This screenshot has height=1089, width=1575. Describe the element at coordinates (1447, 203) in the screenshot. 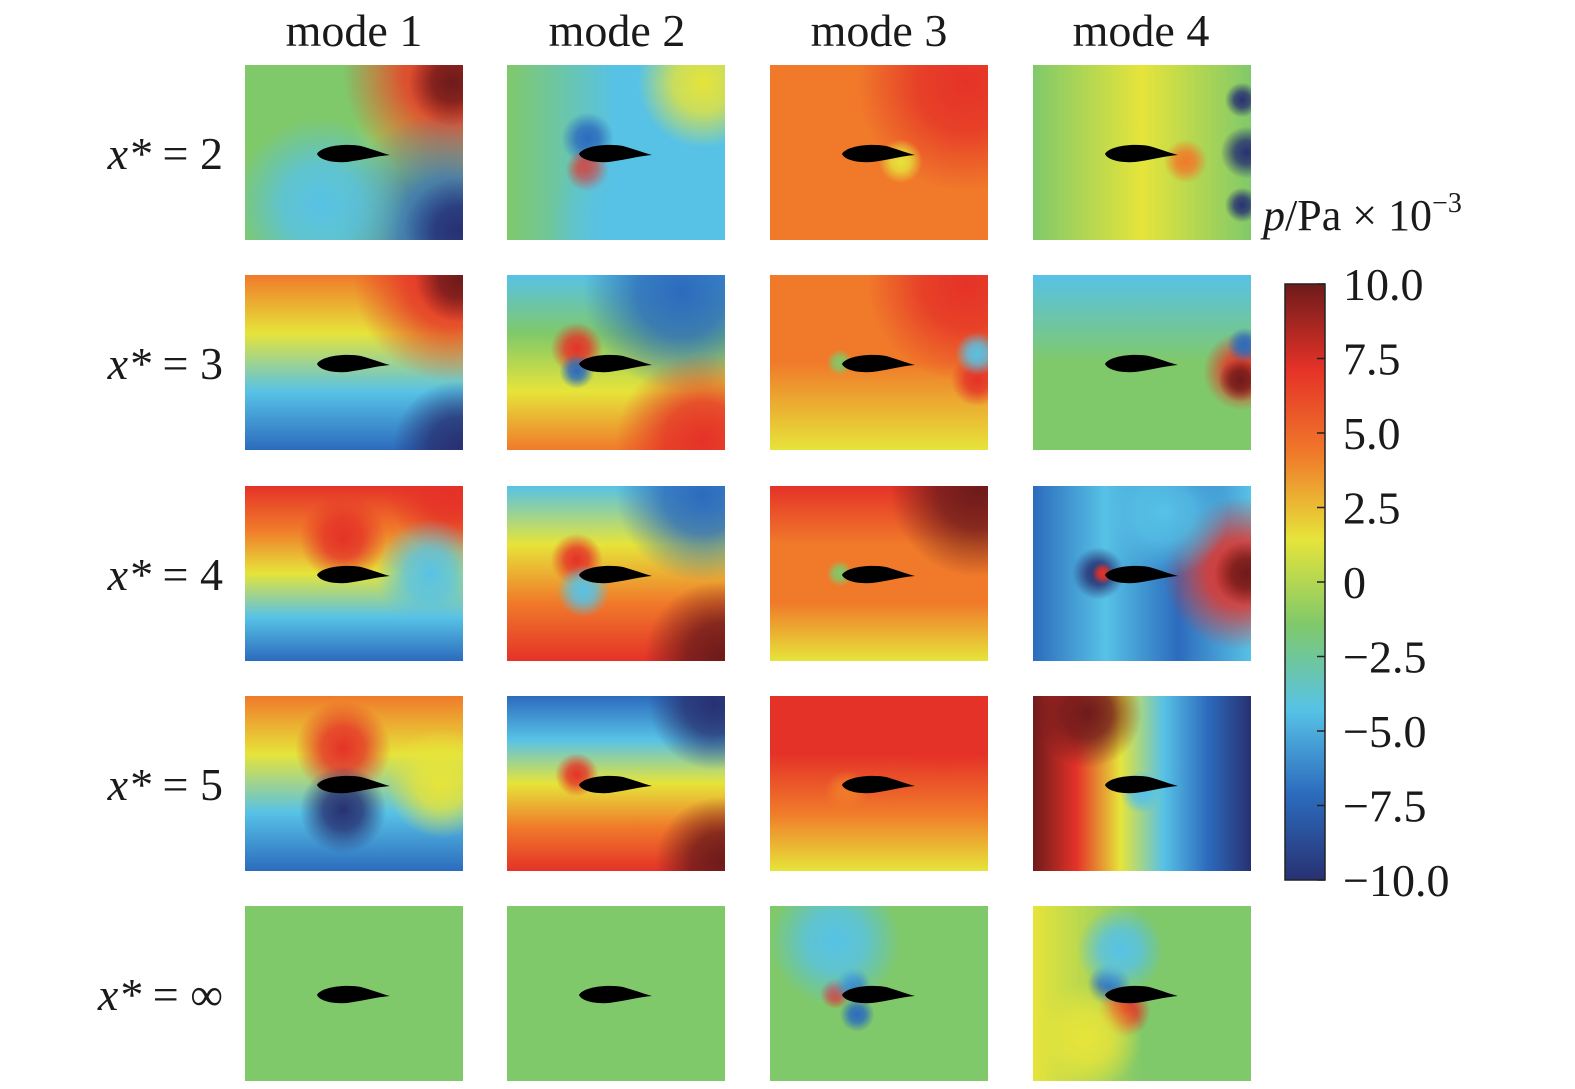

I see `colorbar-label-part: −3` at that location.